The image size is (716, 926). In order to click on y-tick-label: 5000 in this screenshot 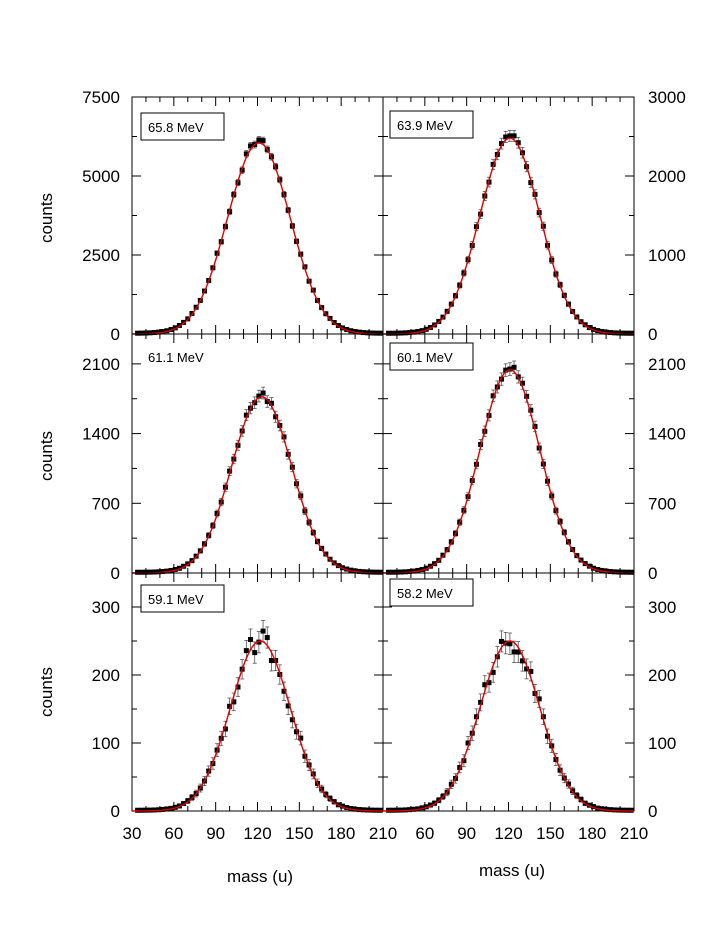, I will do `click(101, 176)`.